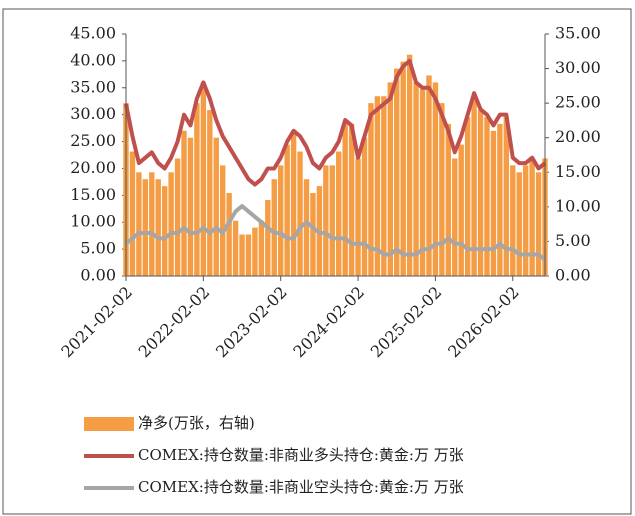 The width and height of the screenshot is (635, 516). I want to click on y2-tick-label: 15.00, so click(578, 171).